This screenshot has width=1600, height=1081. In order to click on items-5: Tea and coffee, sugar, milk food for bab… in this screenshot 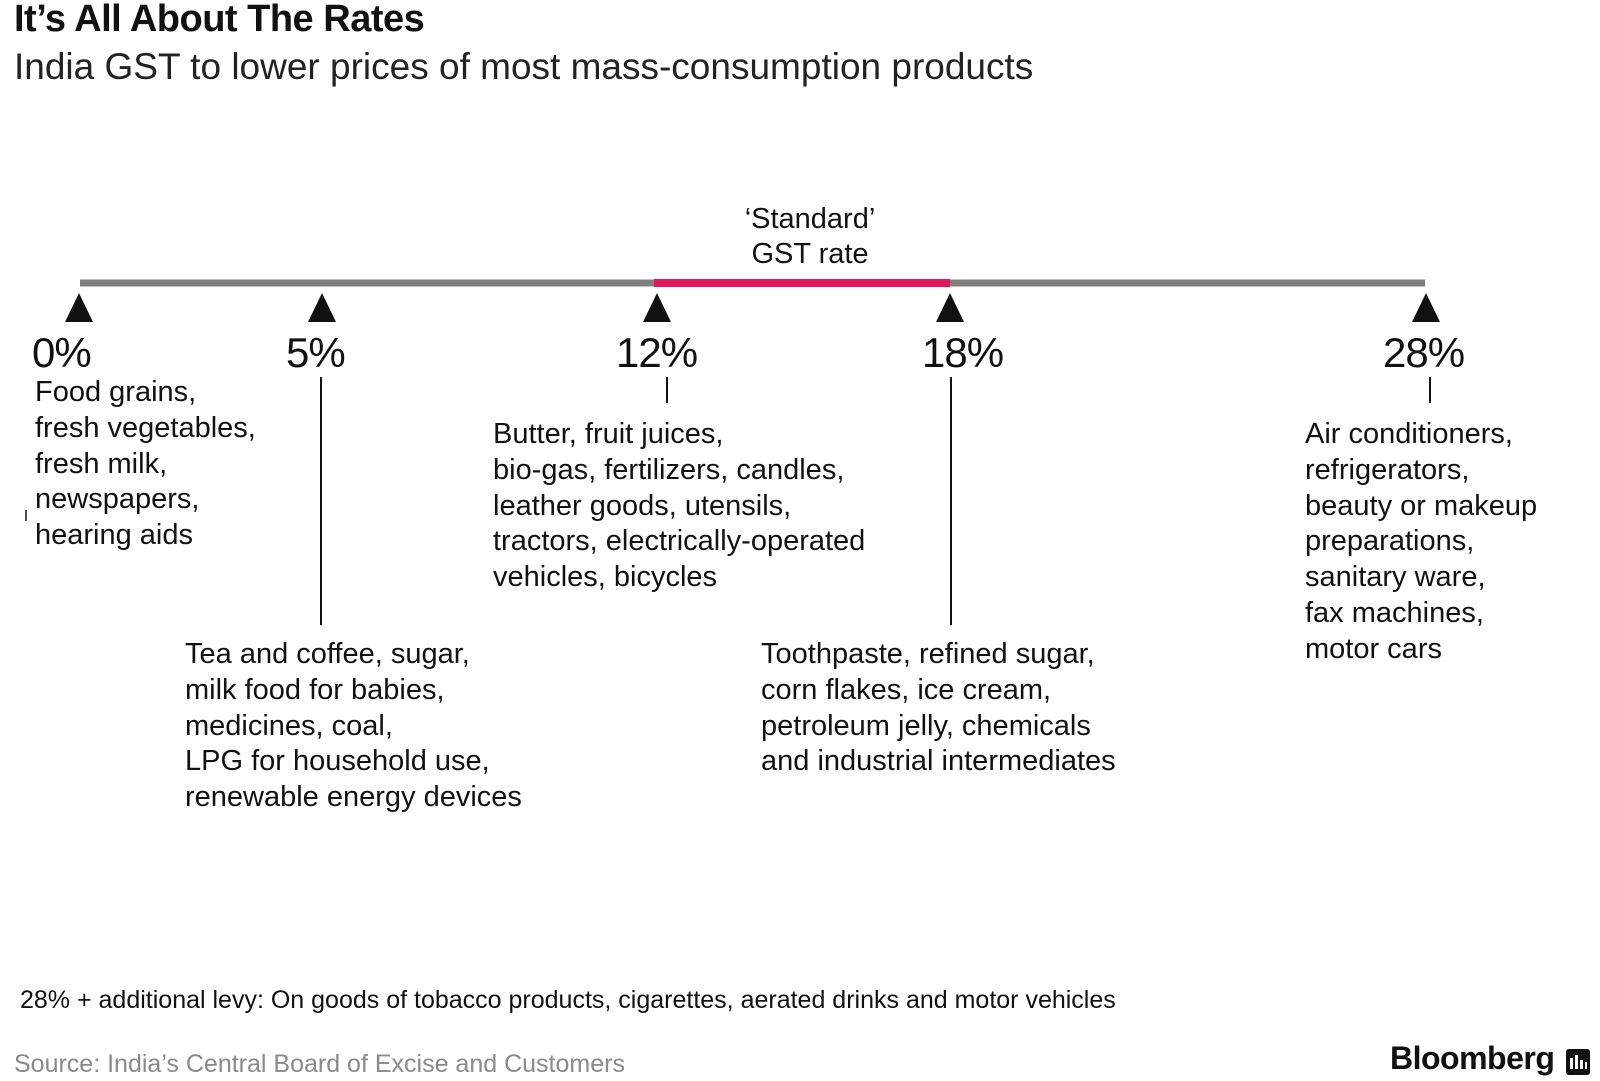, I will do `click(353, 726)`.